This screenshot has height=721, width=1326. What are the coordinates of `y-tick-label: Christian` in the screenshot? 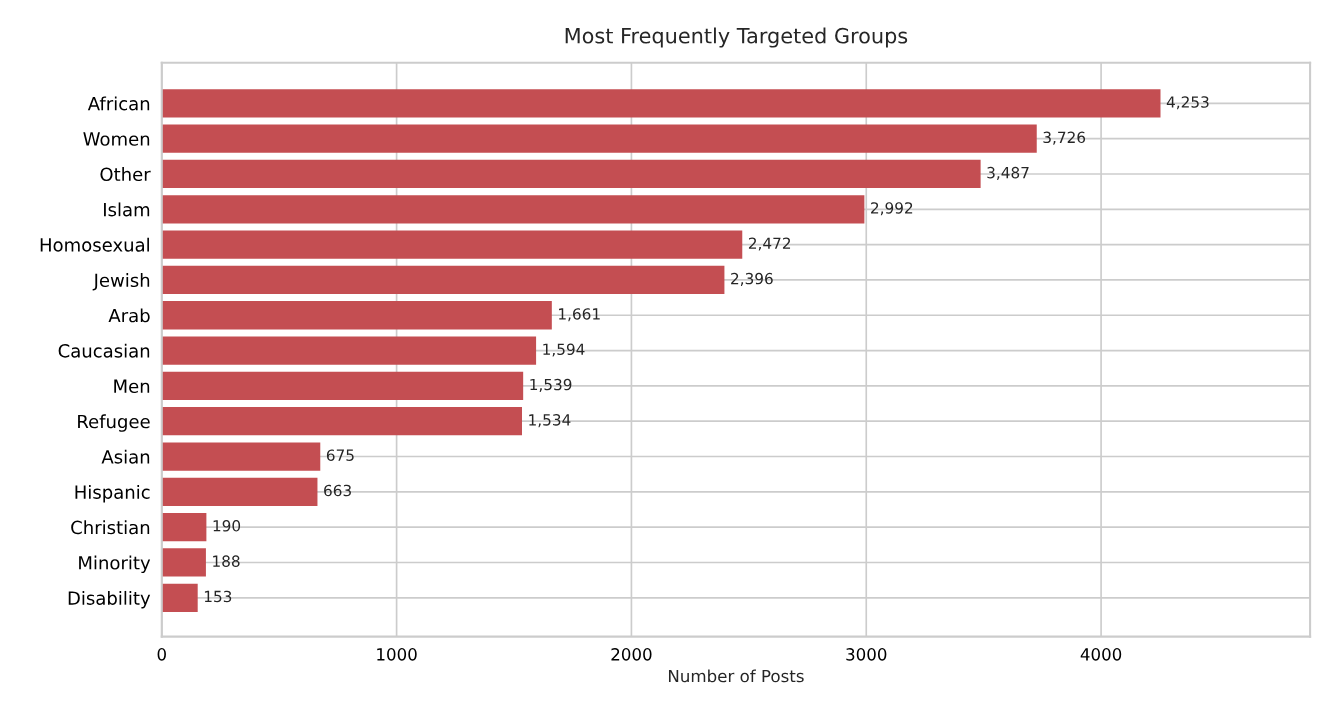 It's located at (110, 527).